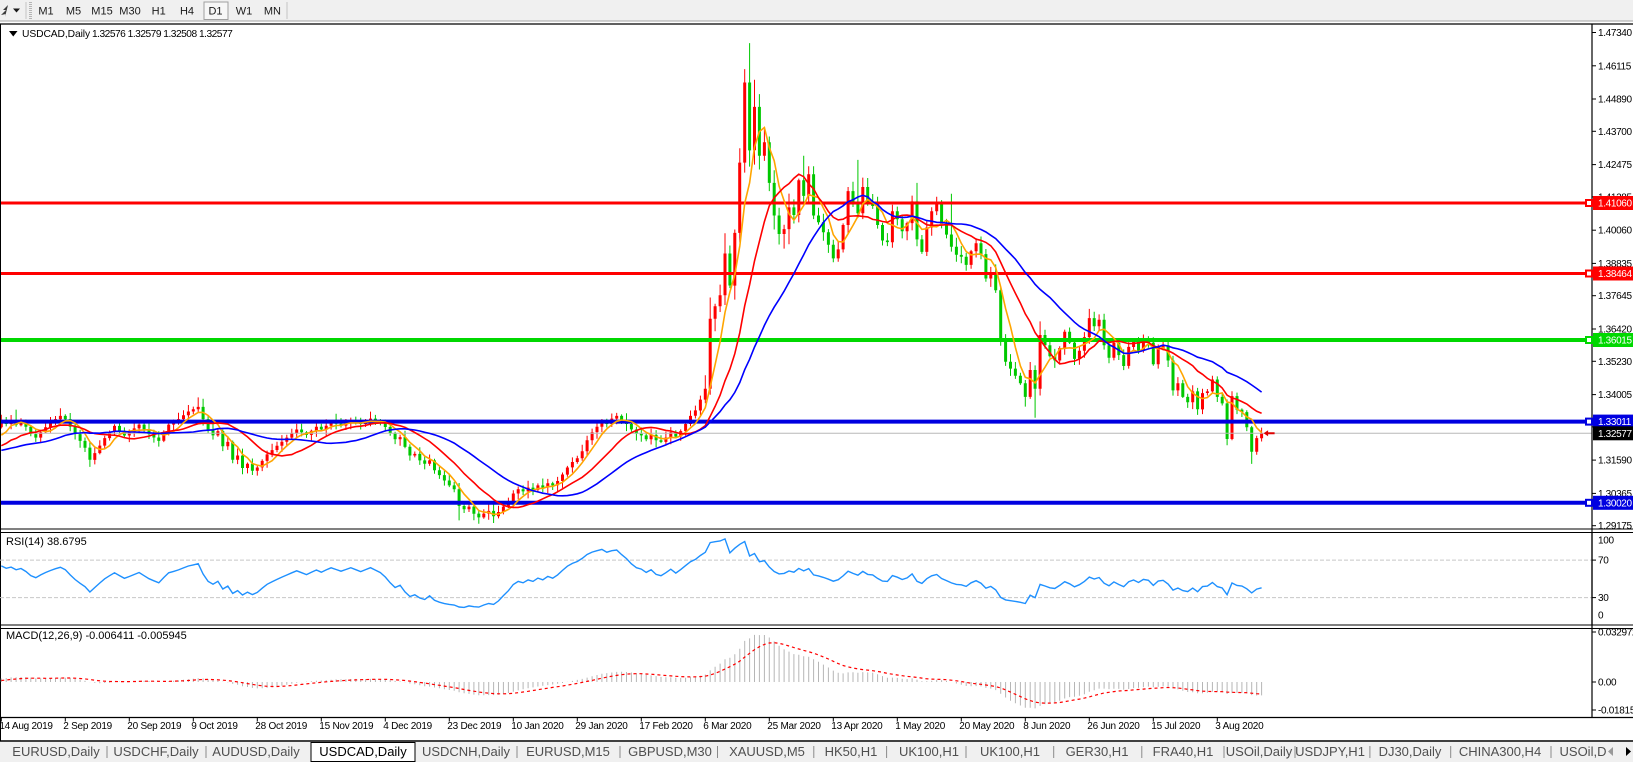  Describe the element at coordinates (1603, 598) in the screenshot. I see `svg-text: 30` at that location.